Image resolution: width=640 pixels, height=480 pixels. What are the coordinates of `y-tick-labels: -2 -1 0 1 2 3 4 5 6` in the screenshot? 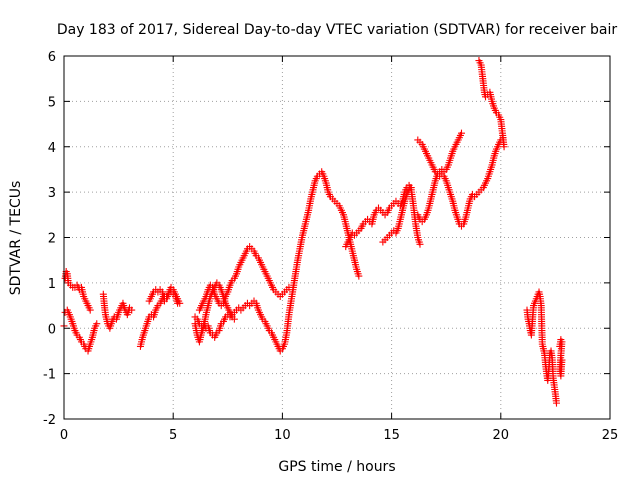 It's located at (49, 239).